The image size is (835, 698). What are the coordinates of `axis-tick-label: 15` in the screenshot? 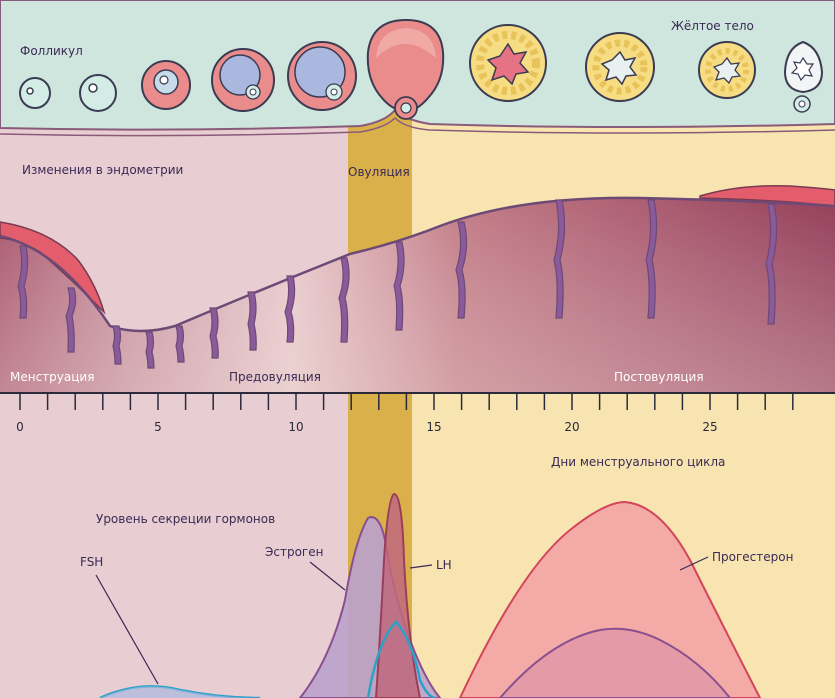 It's located at (433, 427).